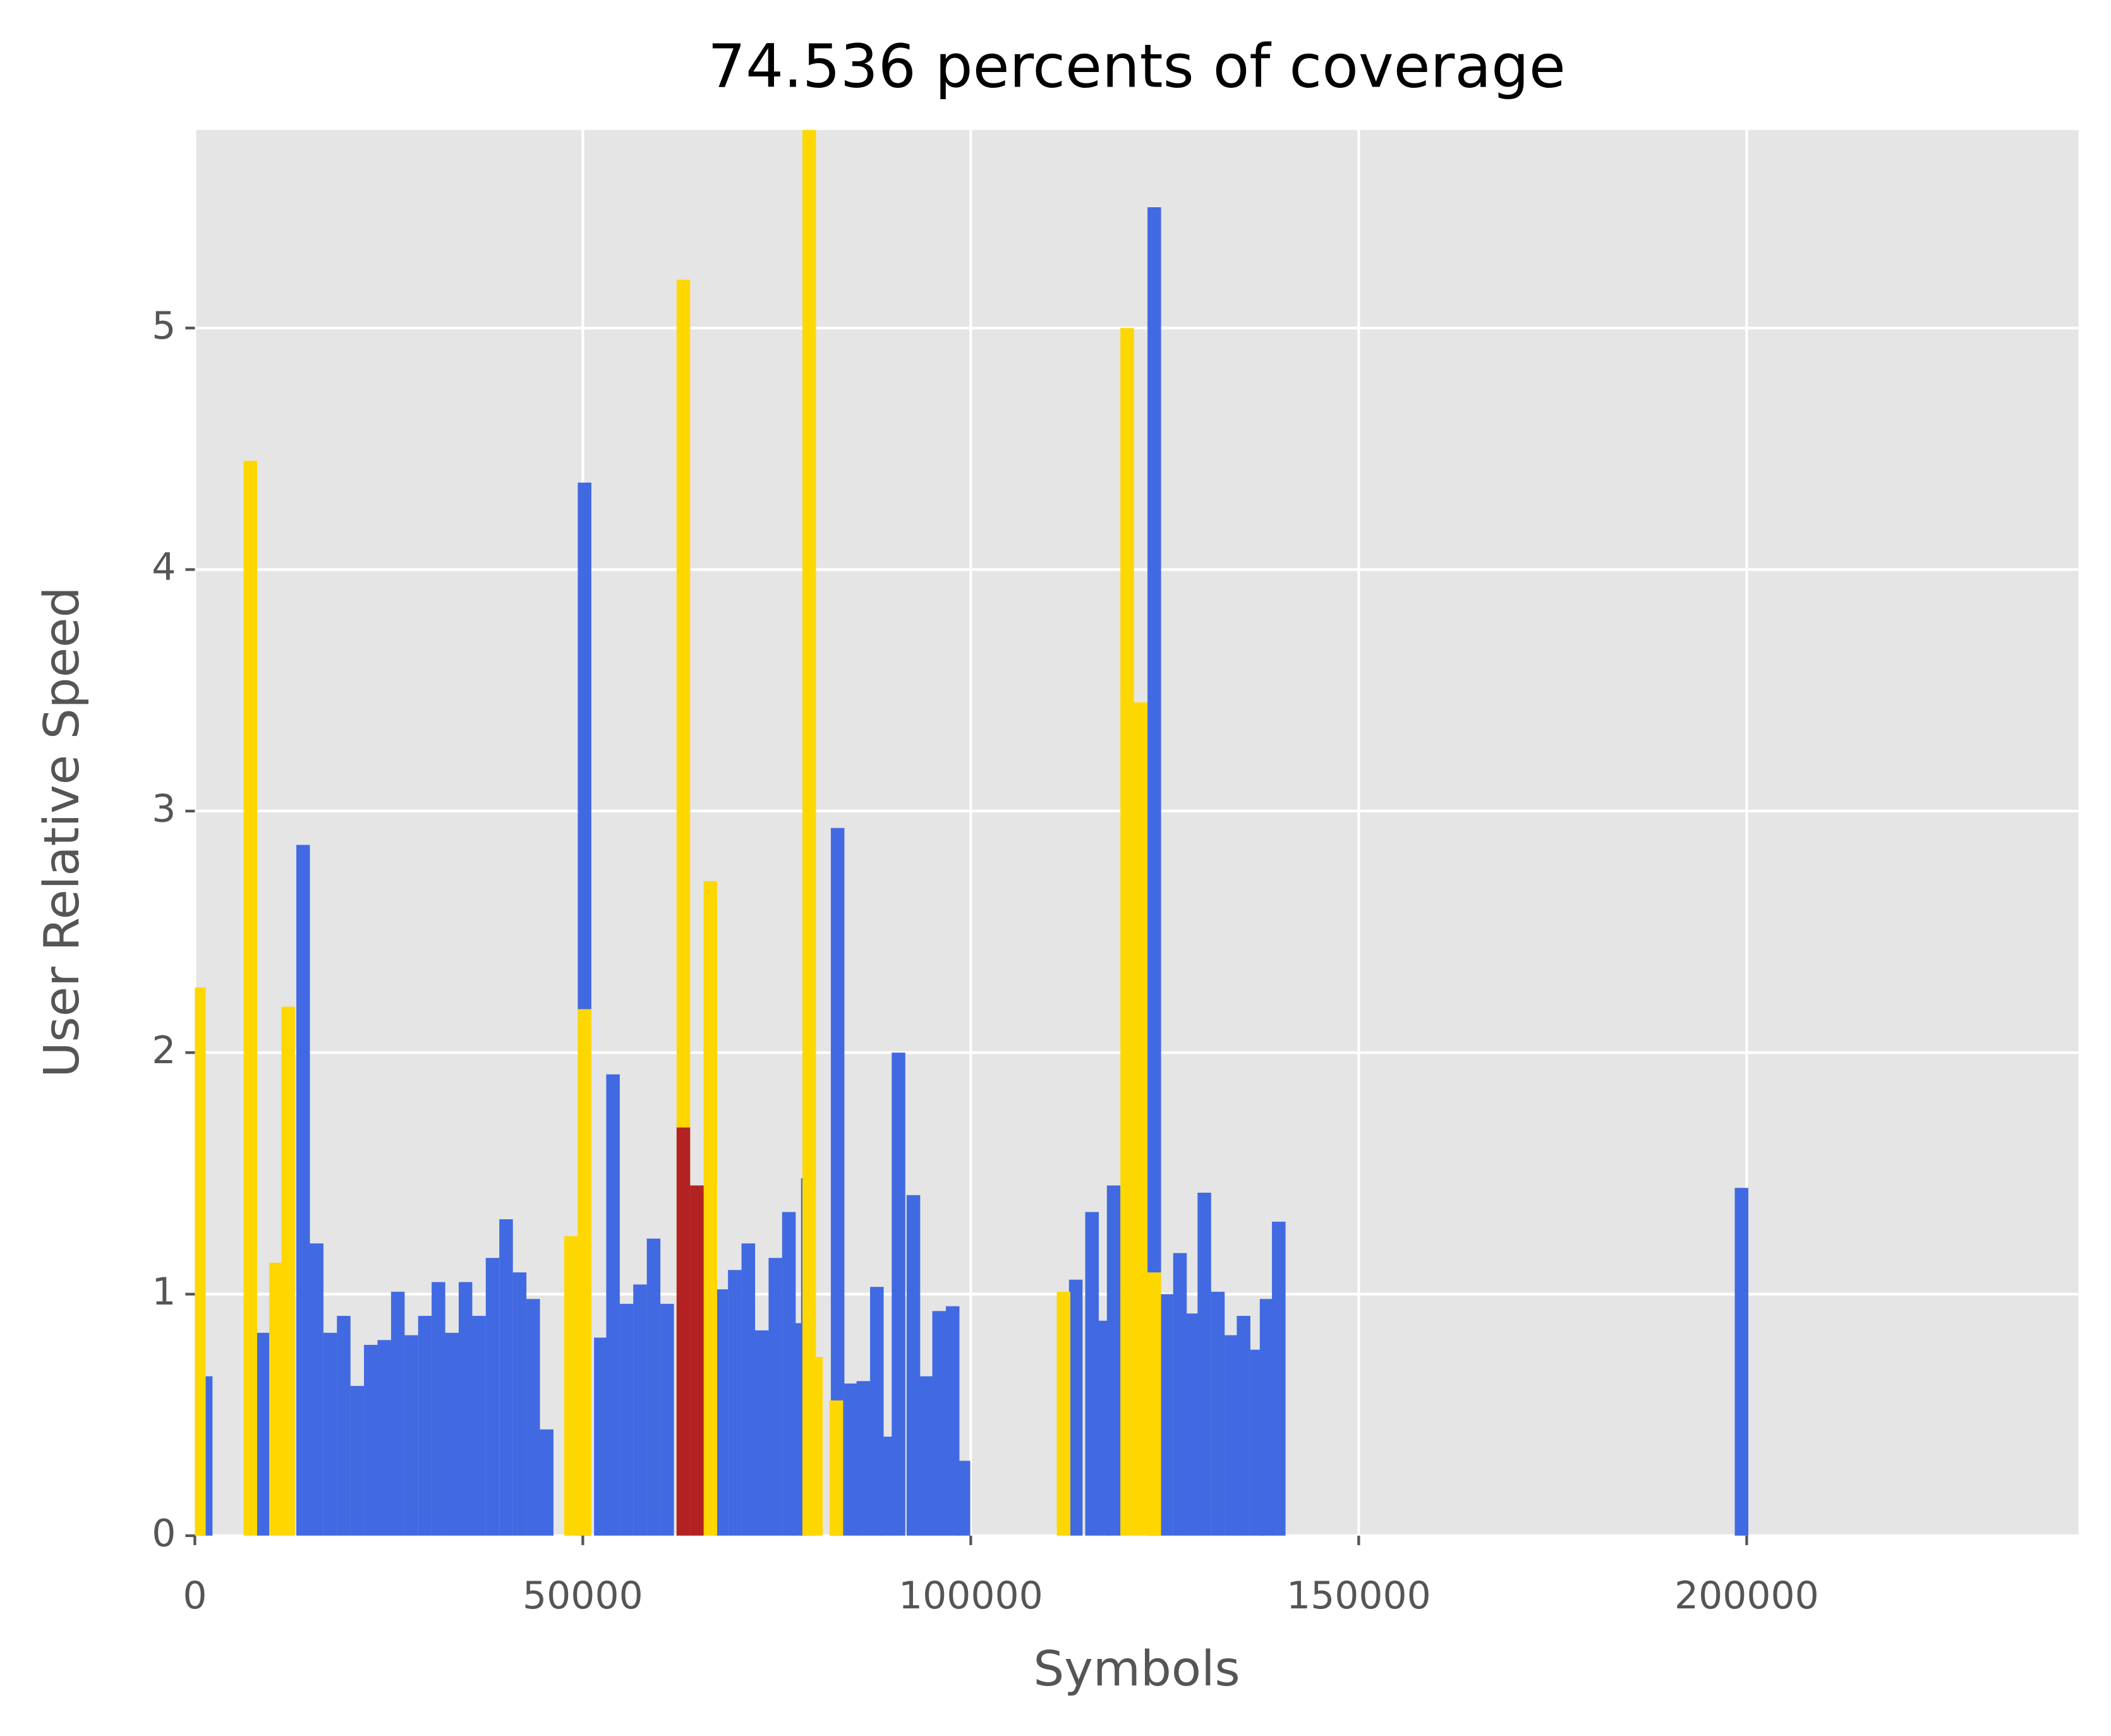  I want to click on chart-title: 74.536 percents of coverage, so click(1137, 66).